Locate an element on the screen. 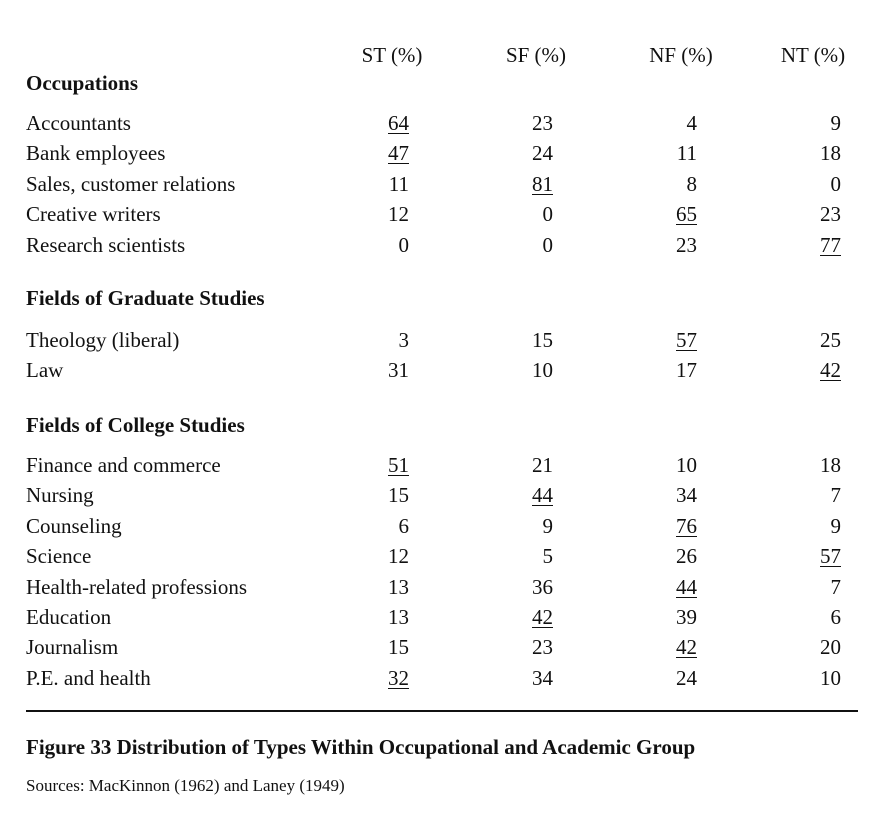  column-header: SF (%) is located at coordinates (536, 55).